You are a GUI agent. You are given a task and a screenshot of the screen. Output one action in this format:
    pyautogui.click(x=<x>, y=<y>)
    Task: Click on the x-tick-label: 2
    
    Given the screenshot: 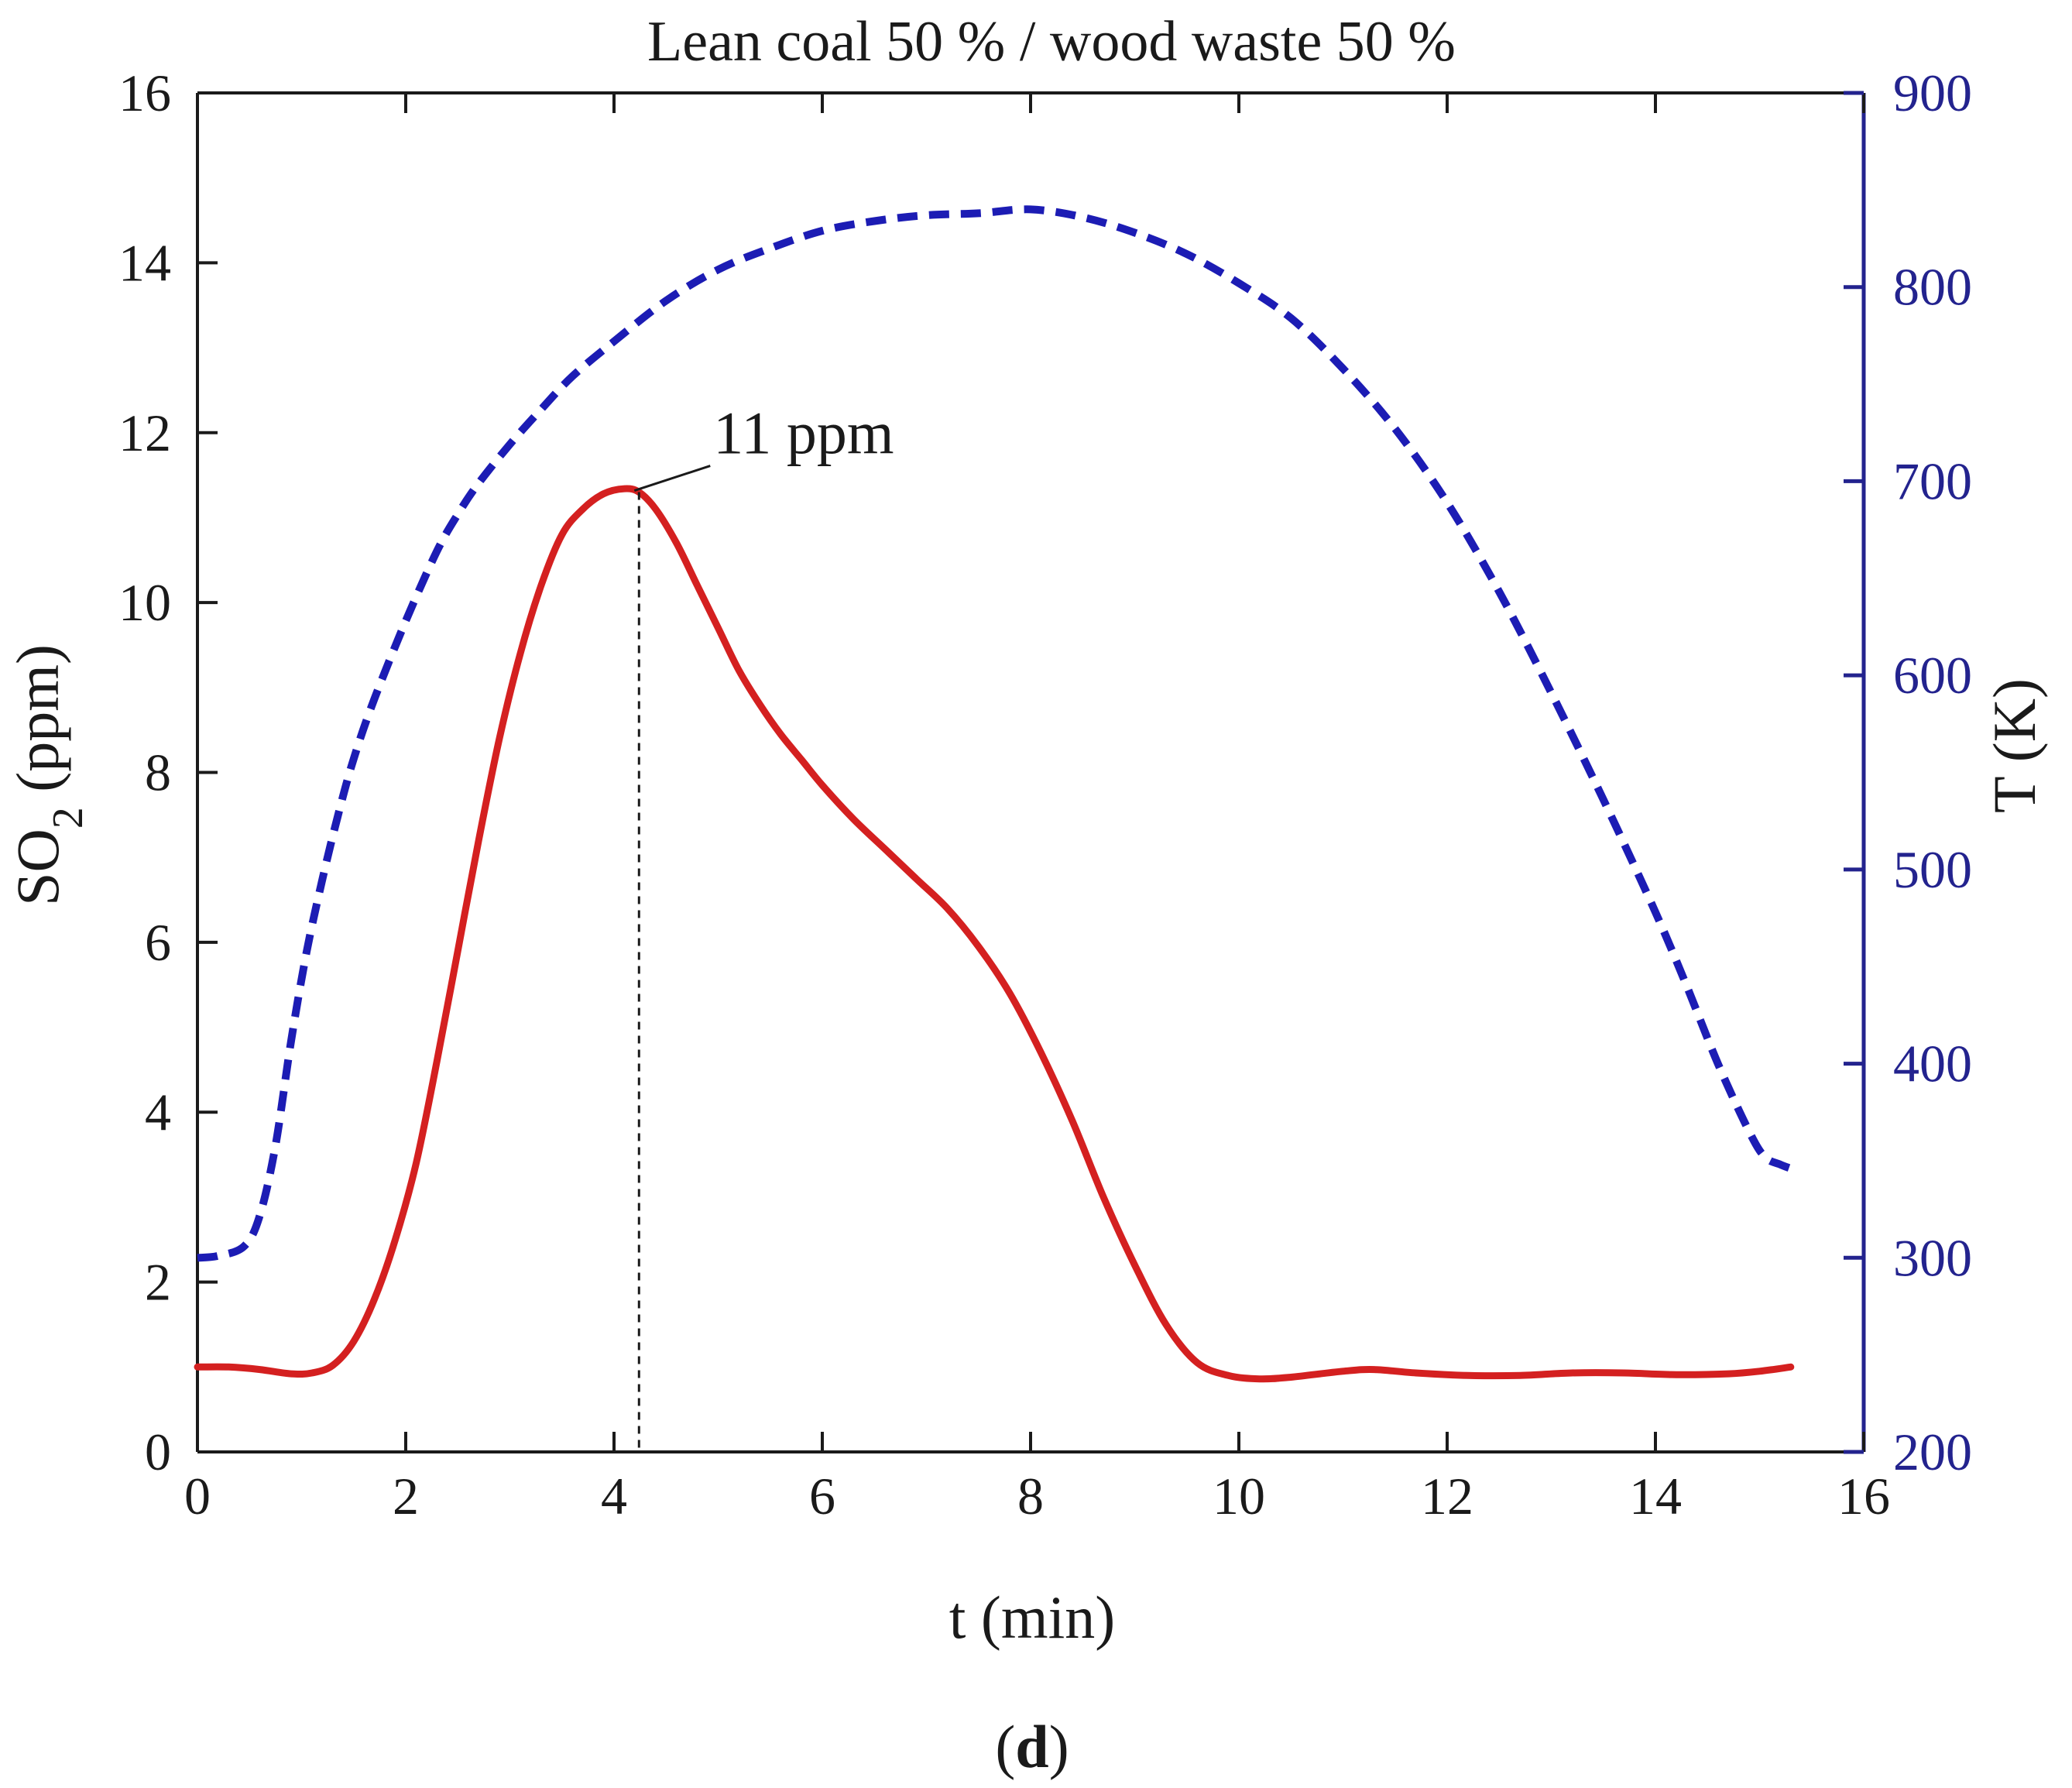 What is the action you would take?
    pyautogui.click(x=406, y=1496)
    